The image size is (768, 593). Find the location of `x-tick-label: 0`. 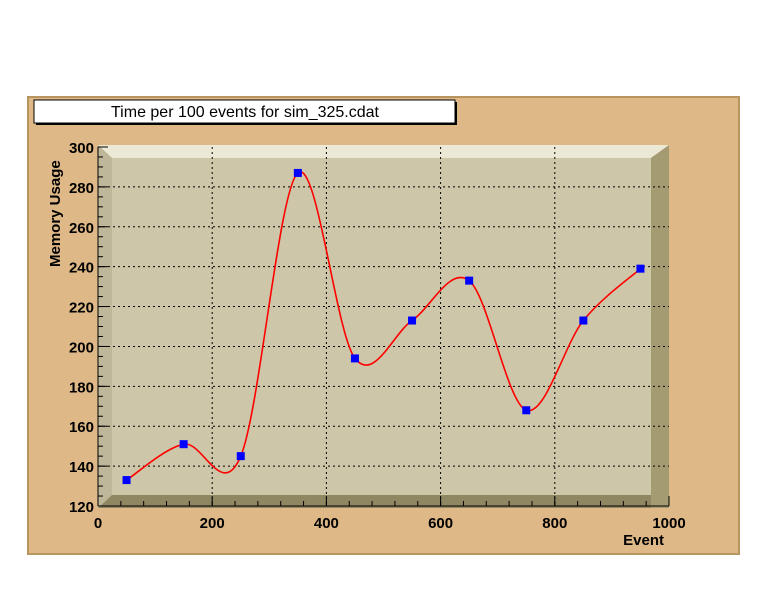

x-tick-label: 0 is located at coordinates (98, 523).